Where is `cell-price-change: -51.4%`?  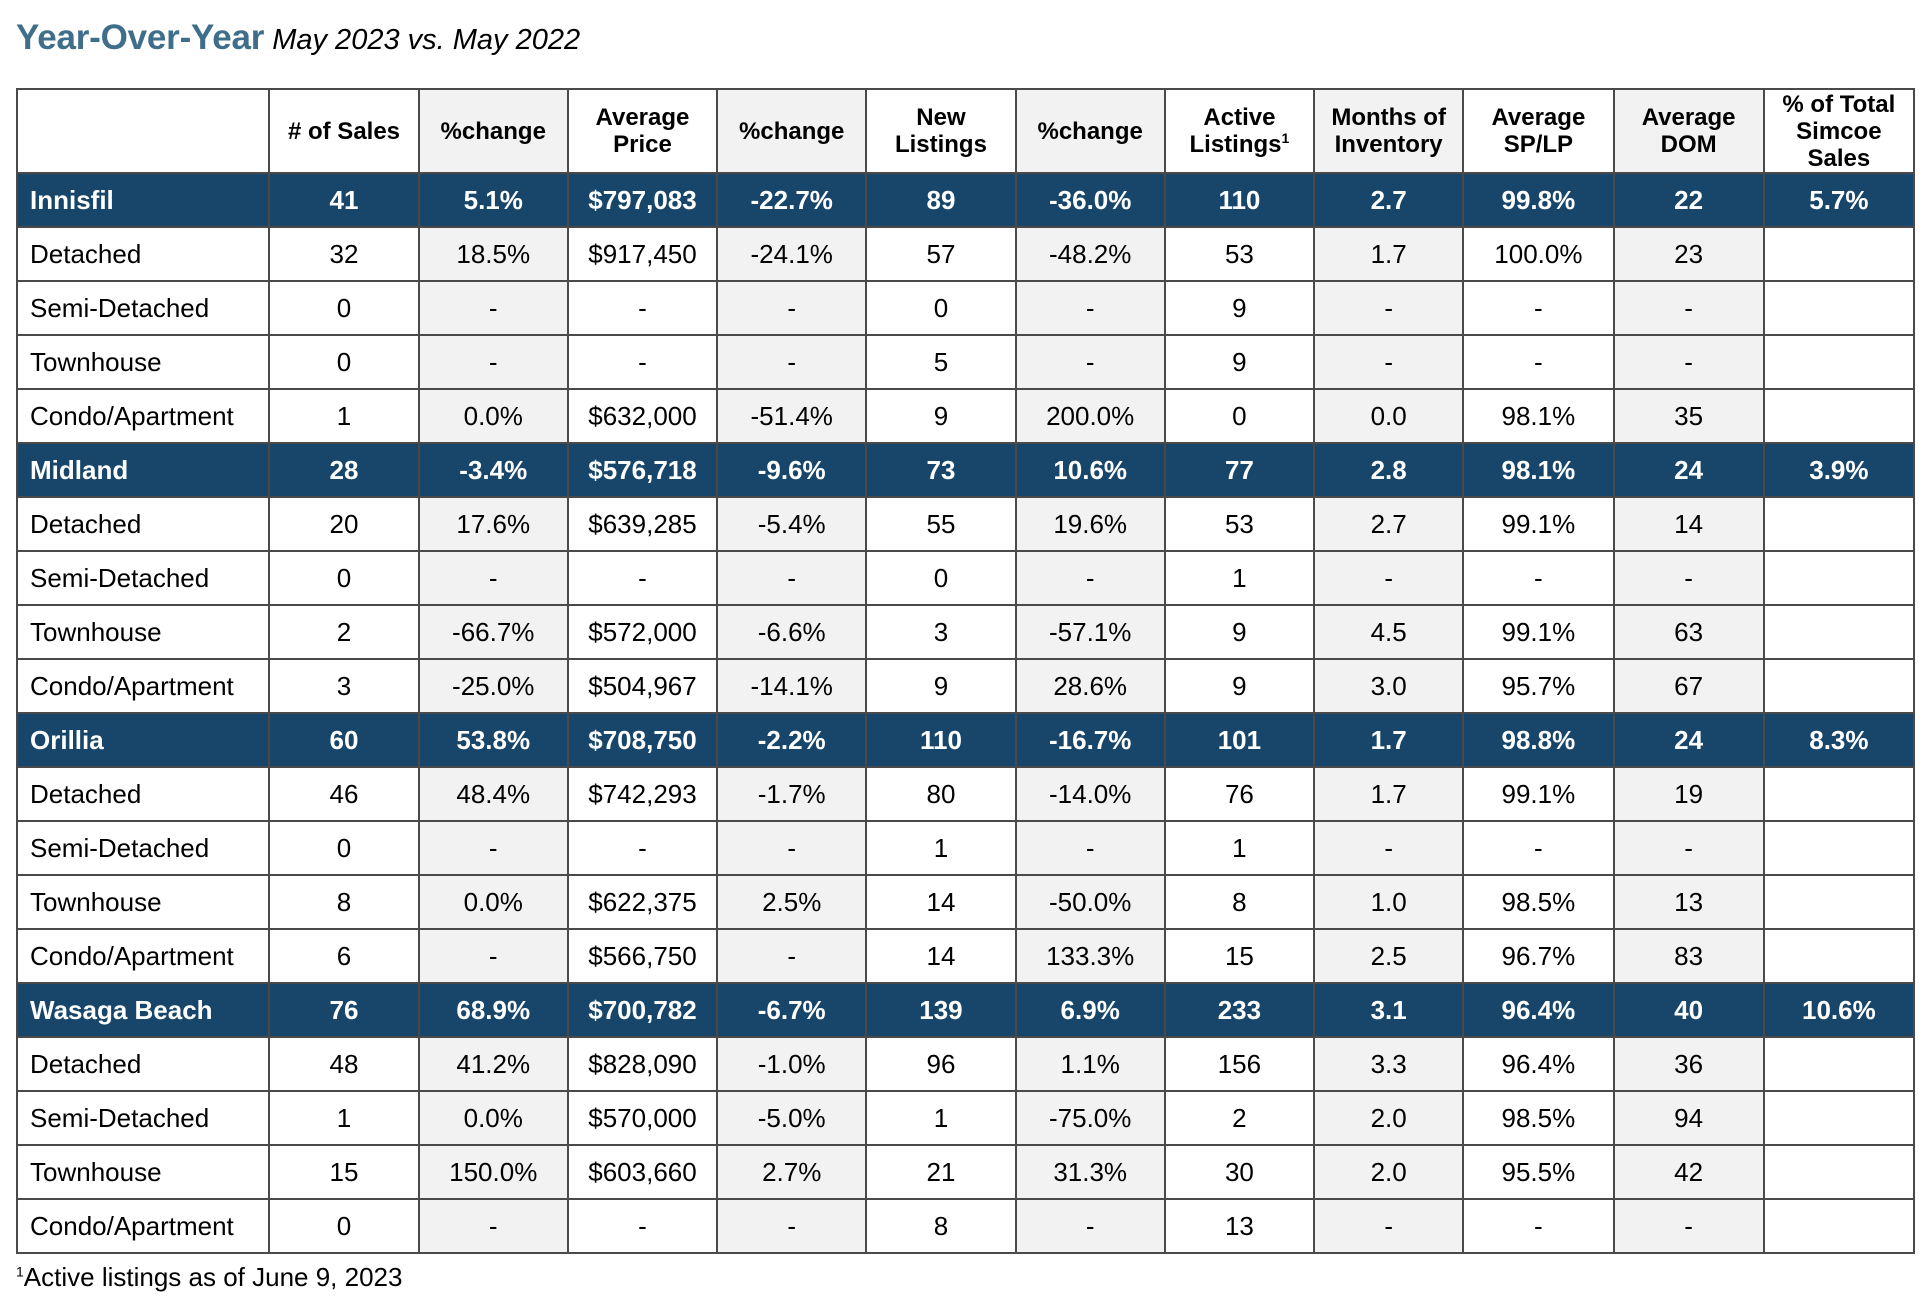
cell-price-change: -51.4% is located at coordinates (792, 416).